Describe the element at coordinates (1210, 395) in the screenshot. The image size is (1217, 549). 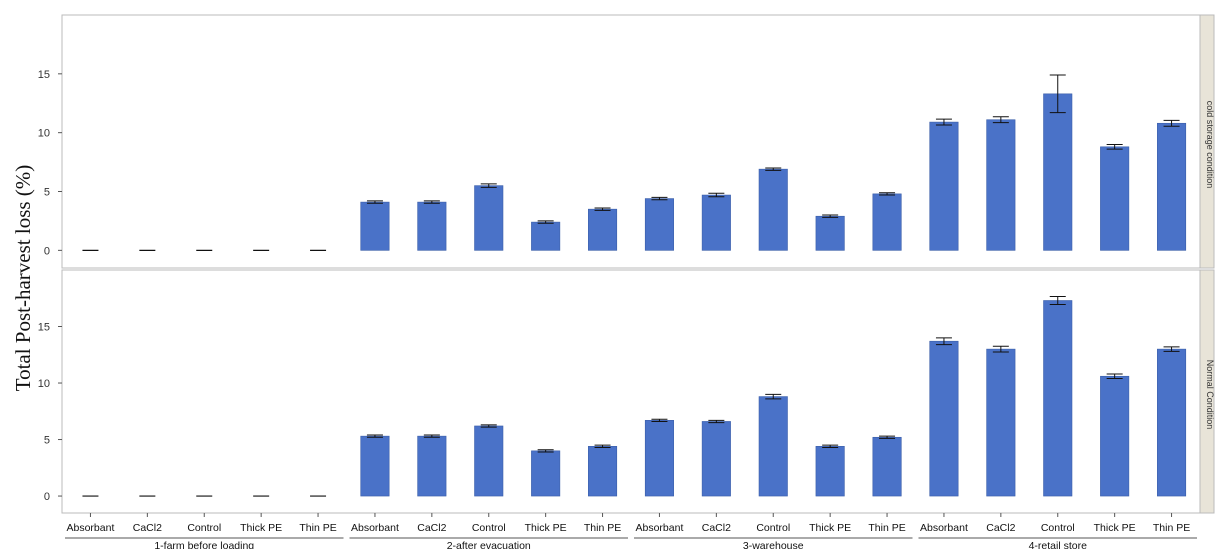
I see `facet-label: Normal Condition` at that location.